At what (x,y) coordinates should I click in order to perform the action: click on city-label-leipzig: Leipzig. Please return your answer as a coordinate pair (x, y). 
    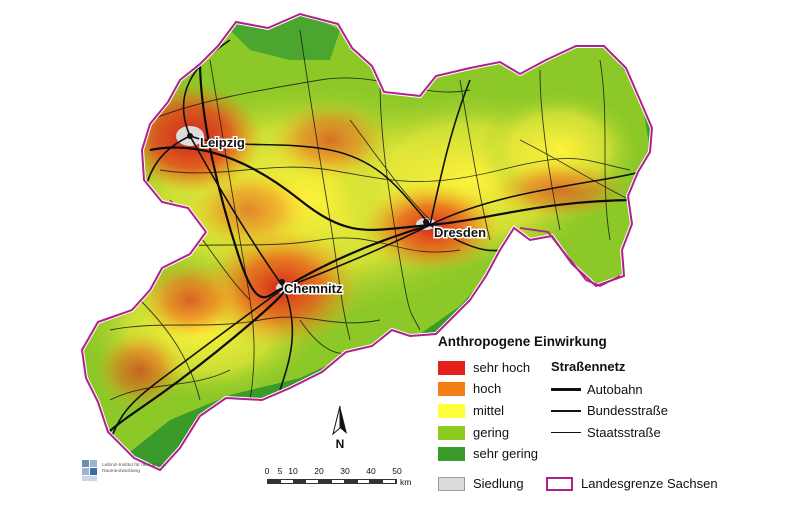
    Looking at the image, I should click on (222, 142).